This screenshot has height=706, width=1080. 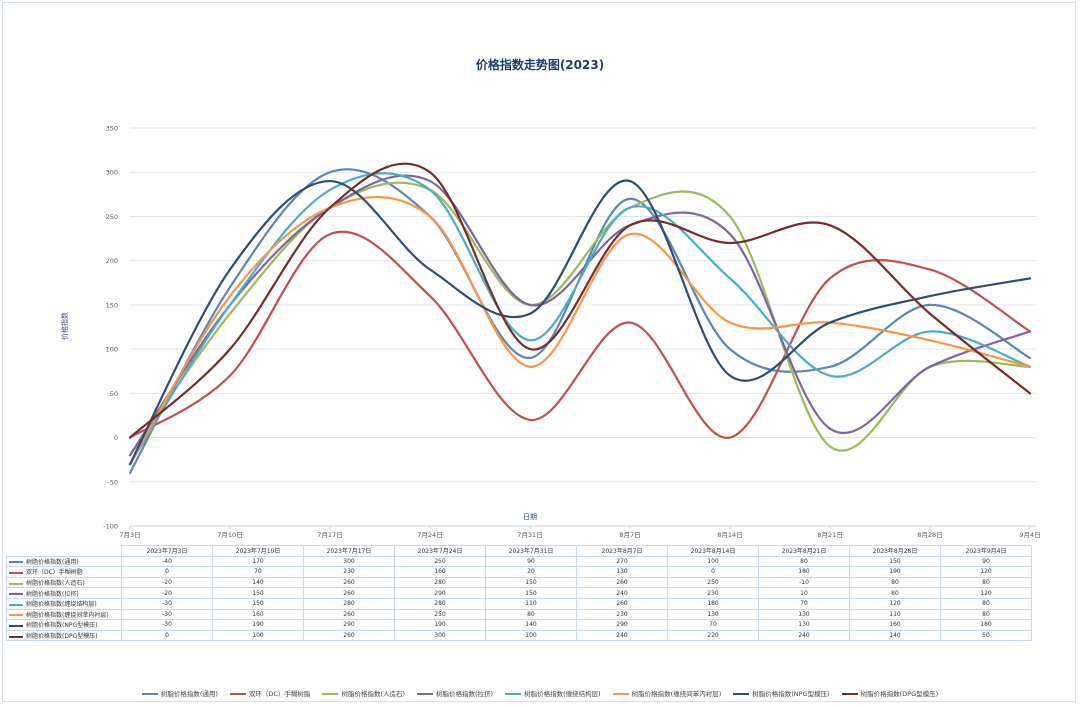 What do you see at coordinates (373, 694) in the screenshot?
I see `legend-label: 树脂价格指数(人造石)` at bounding box center [373, 694].